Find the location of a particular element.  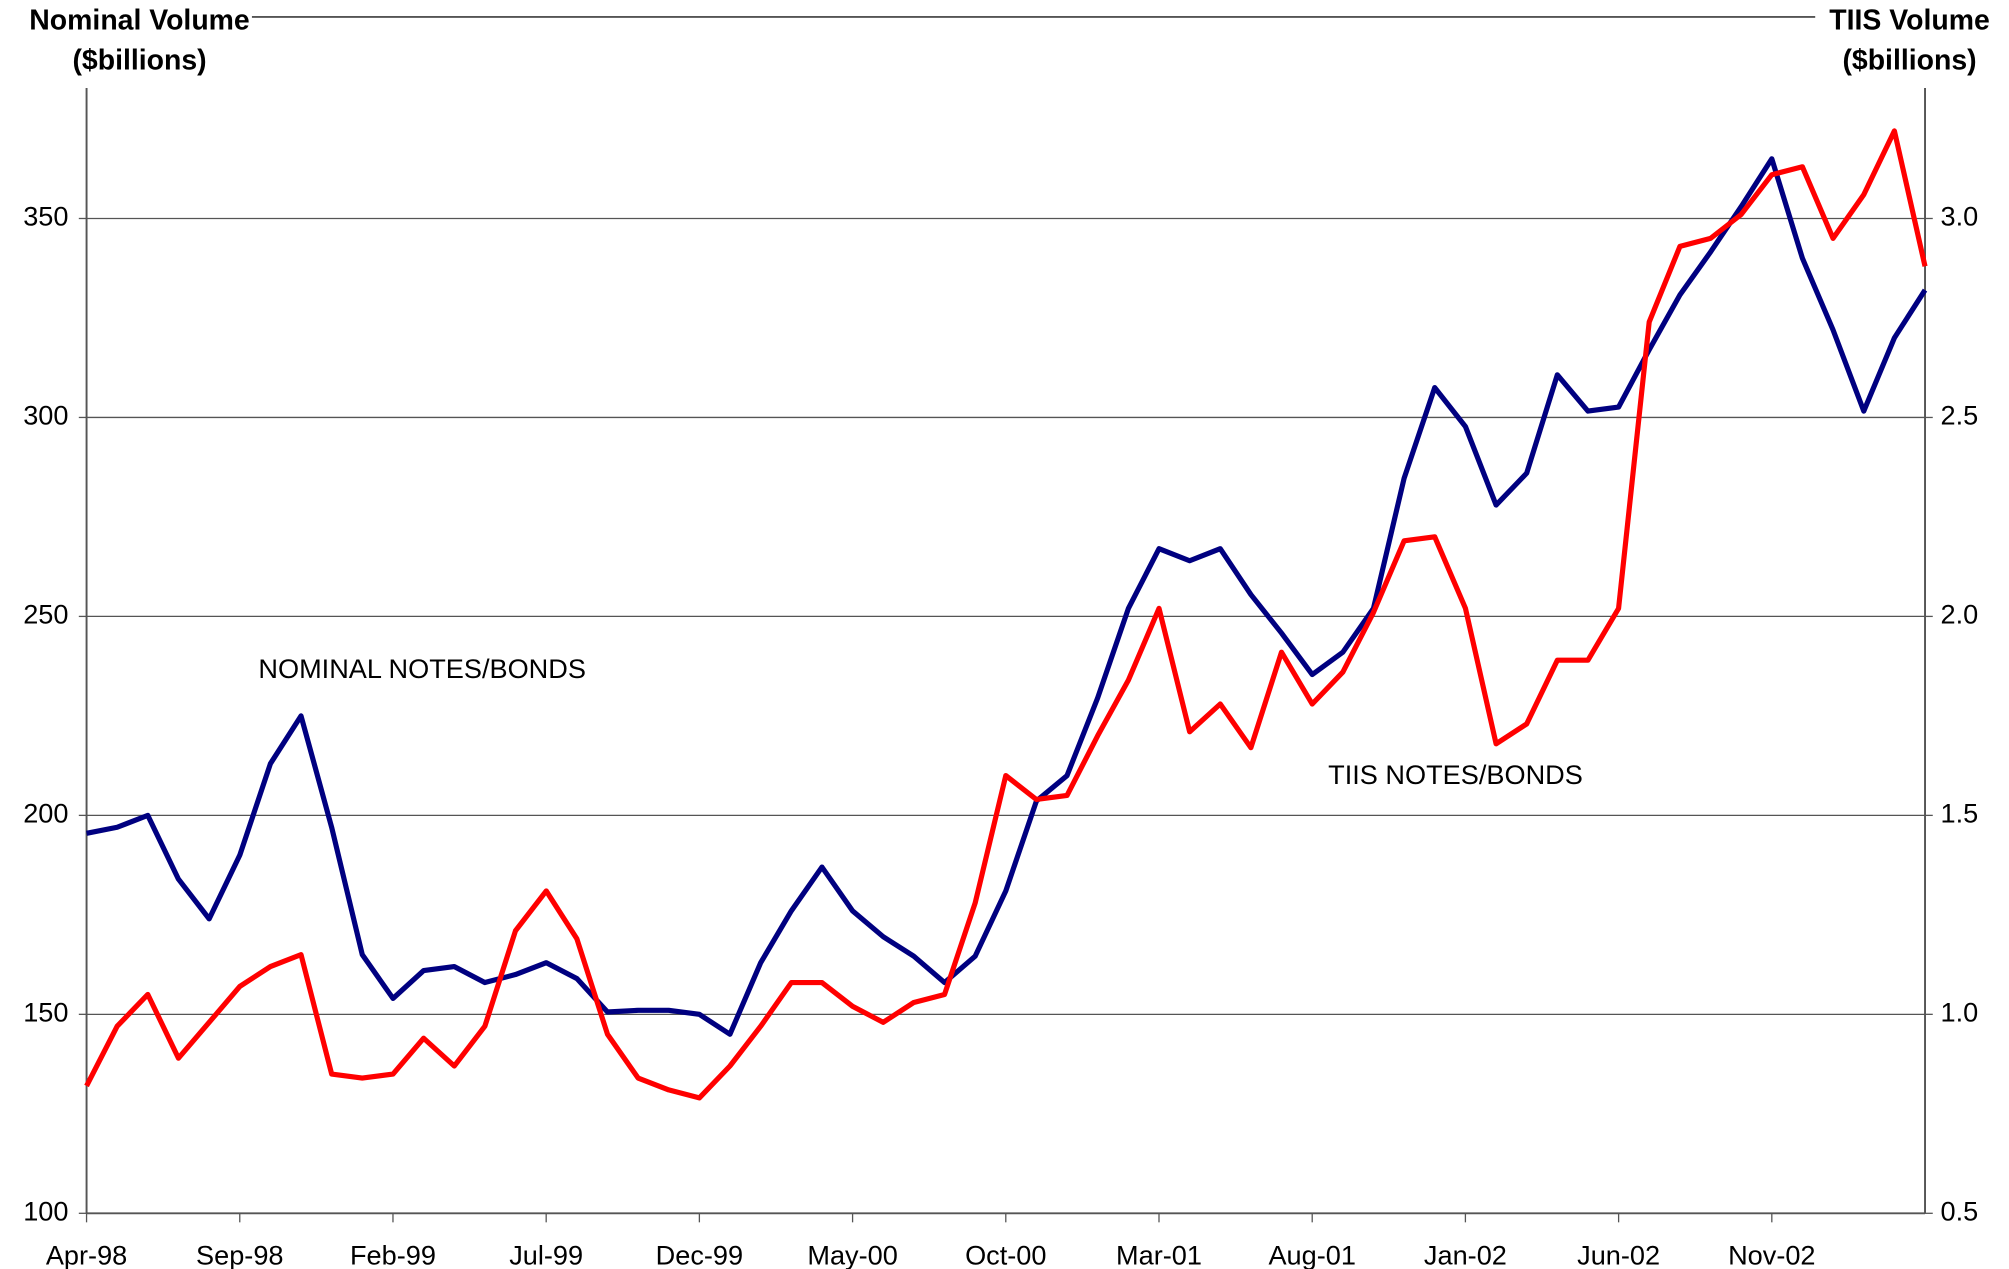

x-tick-label: Jun-02 is located at coordinates (1618, 1254).